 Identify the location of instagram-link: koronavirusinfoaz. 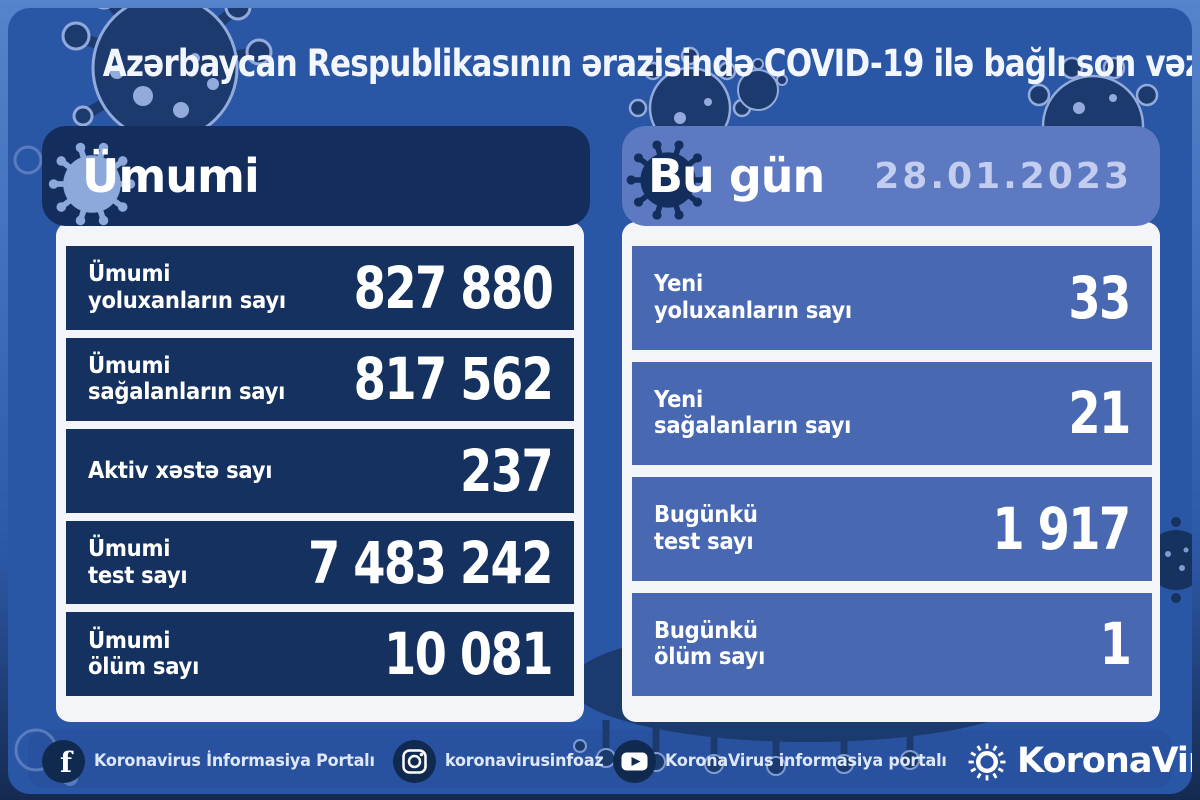
(503, 761).